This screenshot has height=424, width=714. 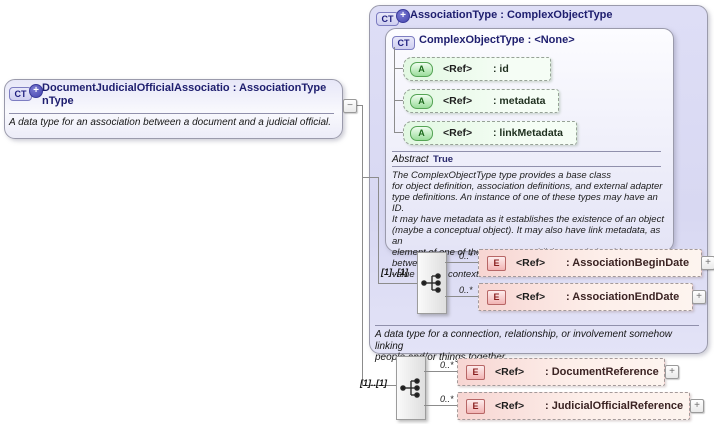 What do you see at coordinates (623, 297) in the screenshot?
I see `element-name: : AssociationEndDate` at bounding box center [623, 297].